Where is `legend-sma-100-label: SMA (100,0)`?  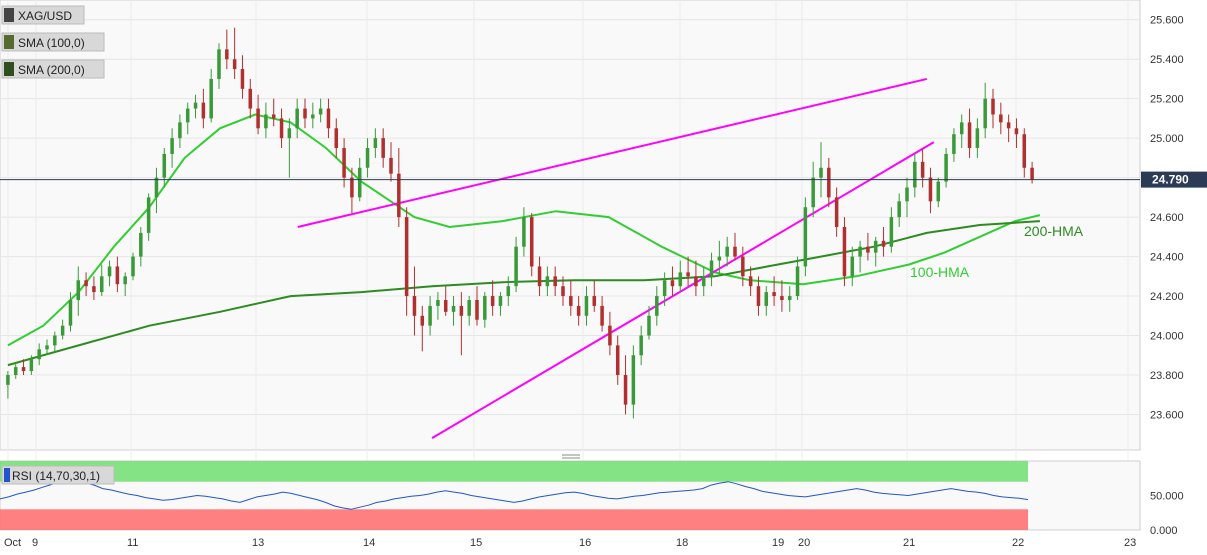 legend-sma-100-label: SMA (100,0) is located at coordinates (51, 43).